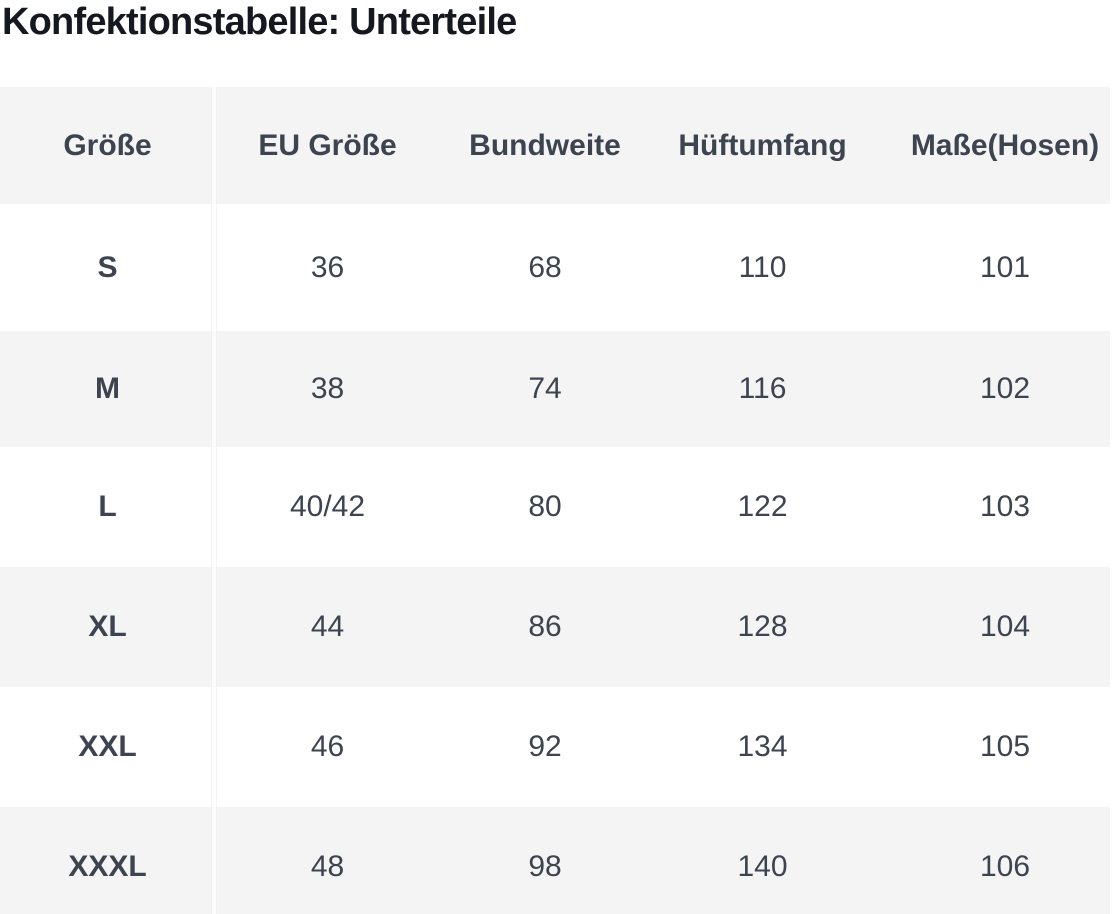 Image resolution: width=1117 pixels, height=914 pixels. What do you see at coordinates (545, 388) in the screenshot?
I see `value-cell: 74` at bounding box center [545, 388].